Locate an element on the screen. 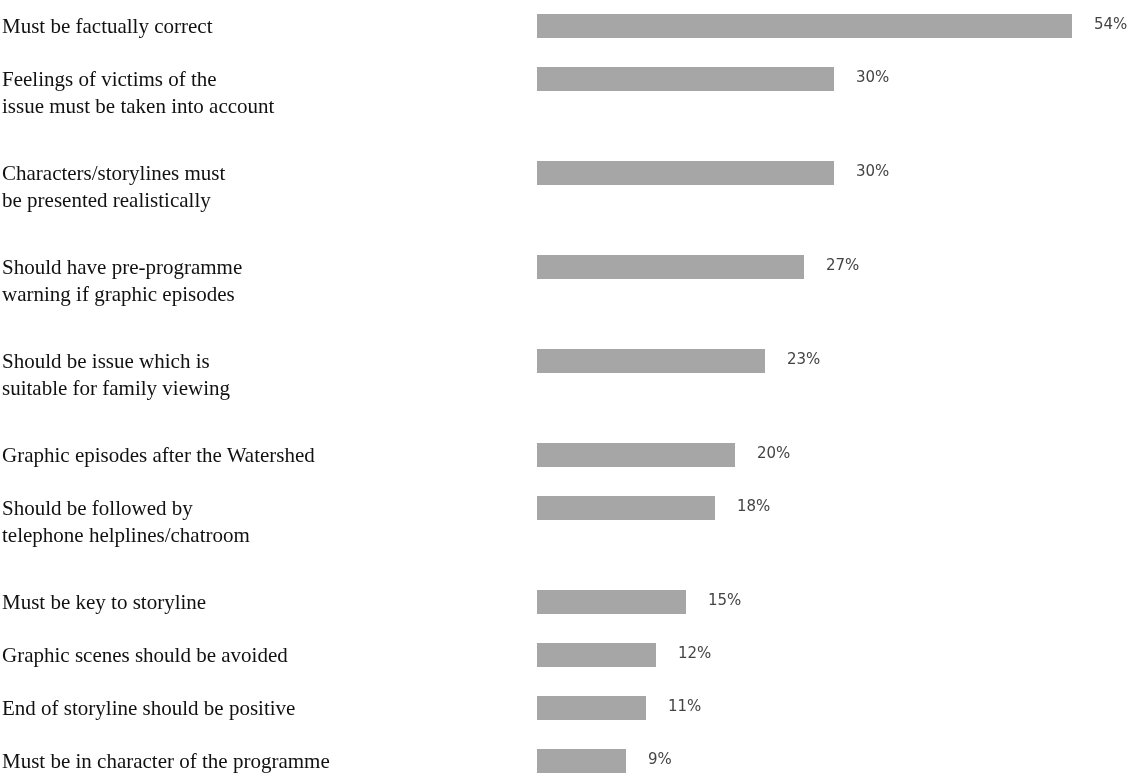 This screenshot has width=1131, height=774. y-tick-label: Must be key to storyline is located at coordinates (104, 602).